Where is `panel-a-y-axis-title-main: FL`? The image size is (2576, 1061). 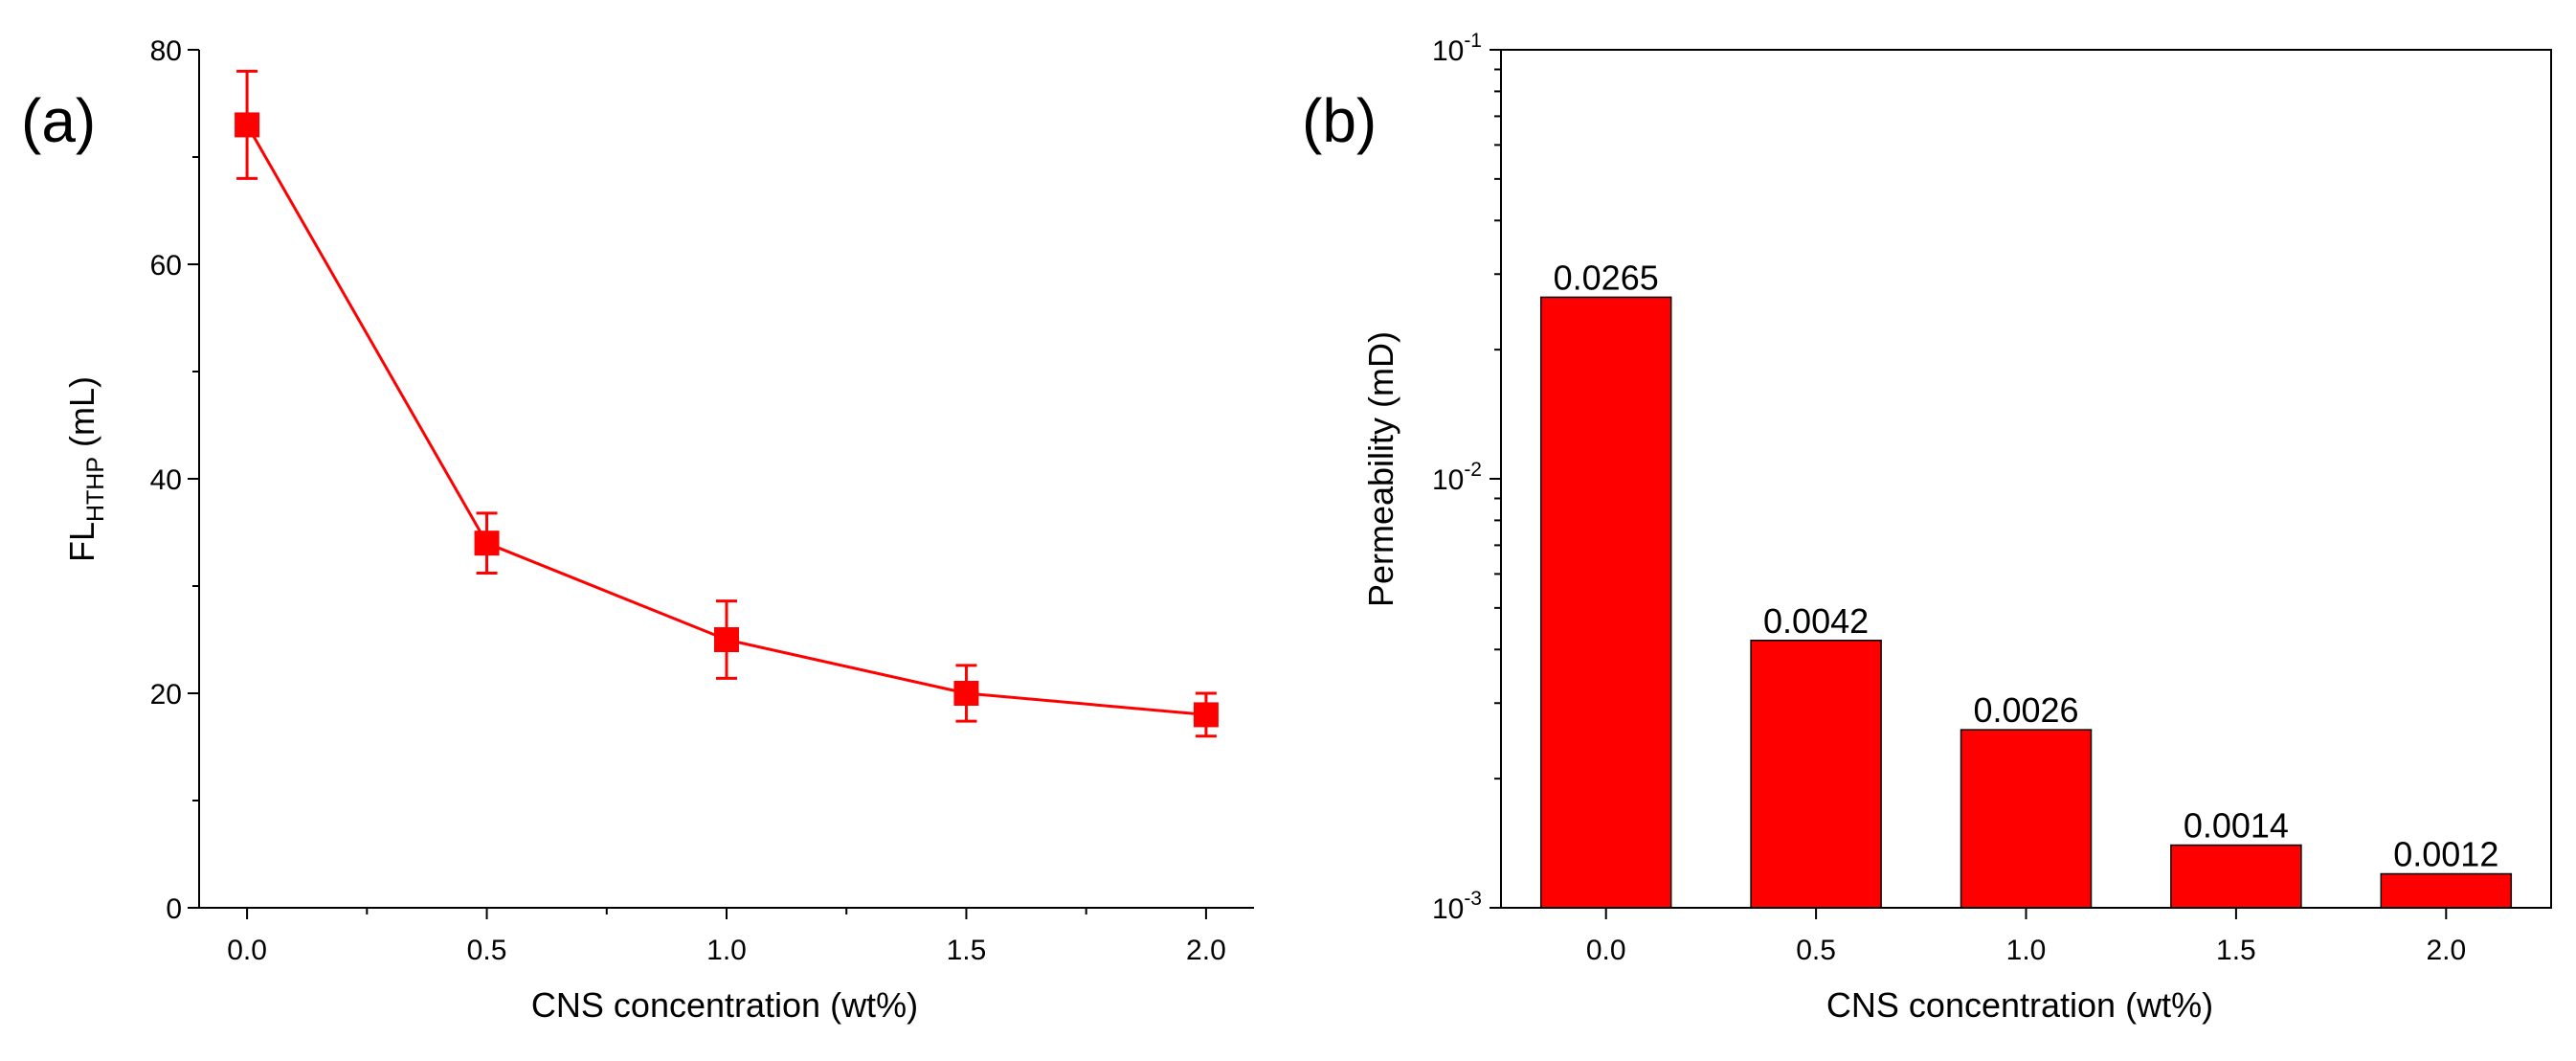
panel-a-y-axis-title-main: FL is located at coordinates (82, 542).